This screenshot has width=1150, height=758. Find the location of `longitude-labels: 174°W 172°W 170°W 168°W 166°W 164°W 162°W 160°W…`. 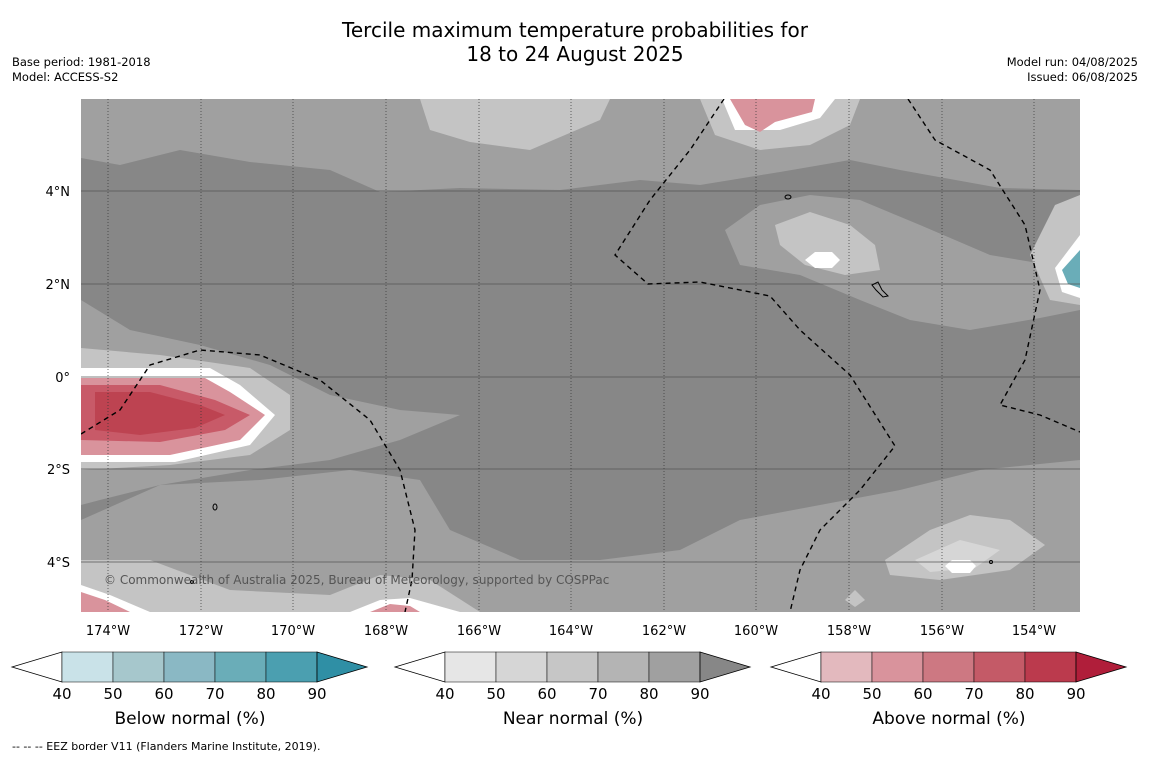

longitude-labels: 174°W 172°W 170°W 168°W 166°W 164°W 162°W 160°W… is located at coordinates (571, 631).